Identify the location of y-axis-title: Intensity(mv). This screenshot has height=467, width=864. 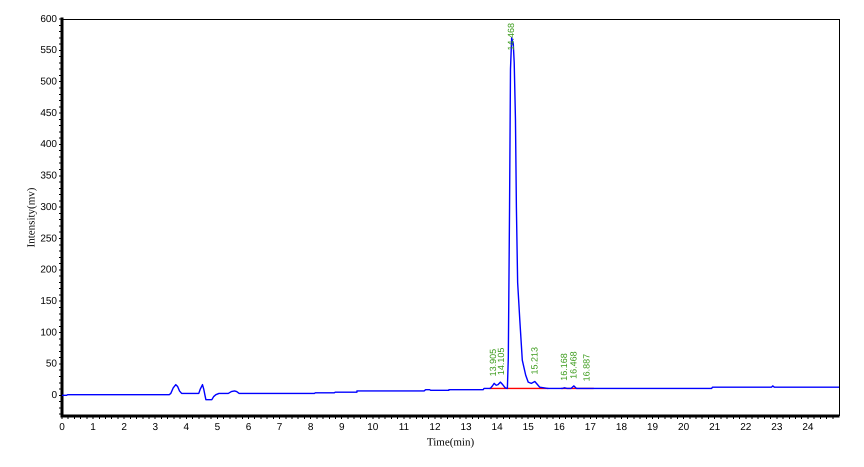
(31, 217).